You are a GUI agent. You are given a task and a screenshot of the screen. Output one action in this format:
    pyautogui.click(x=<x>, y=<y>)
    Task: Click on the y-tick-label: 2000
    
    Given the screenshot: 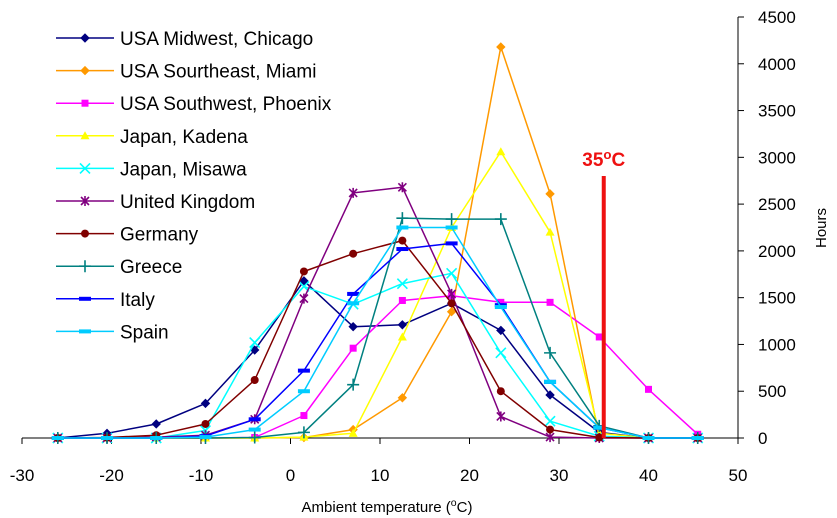 What is the action you would take?
    pyautogui.click(x=777, y=251)
    